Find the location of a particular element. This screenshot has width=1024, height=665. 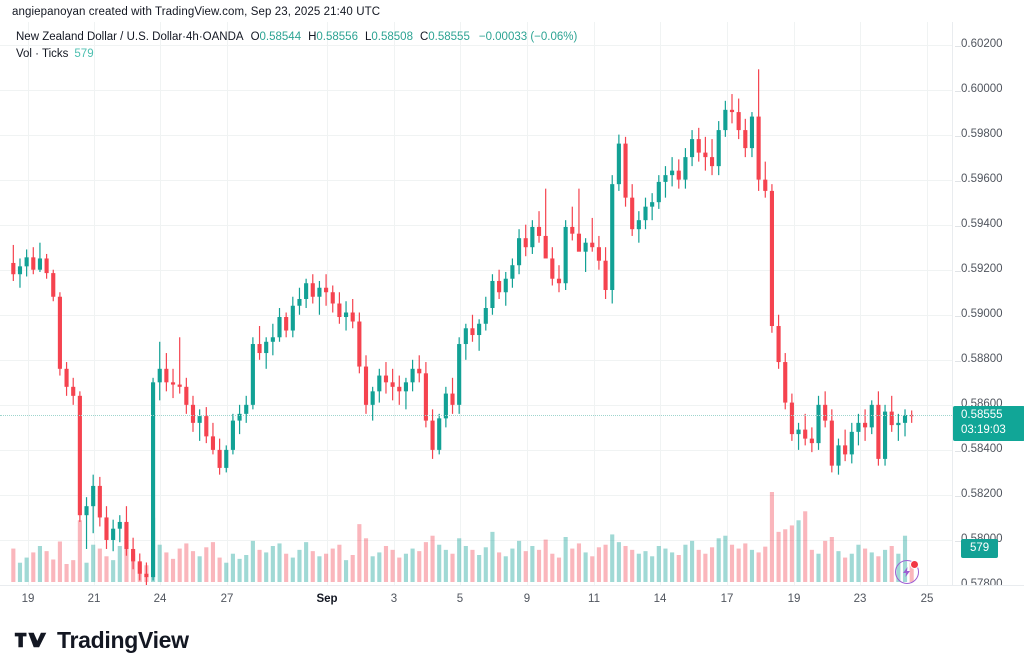

volume-indicator-value: 579 is located at coordinates (84, 54).